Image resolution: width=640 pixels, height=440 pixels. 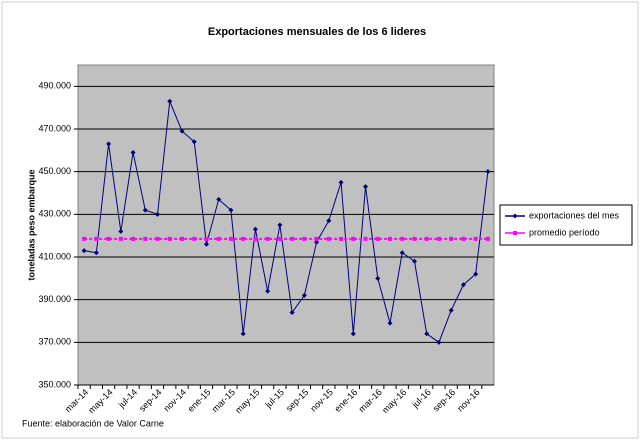 I want to click on y-tick-label: 390.000, so click(x=54, y=299).